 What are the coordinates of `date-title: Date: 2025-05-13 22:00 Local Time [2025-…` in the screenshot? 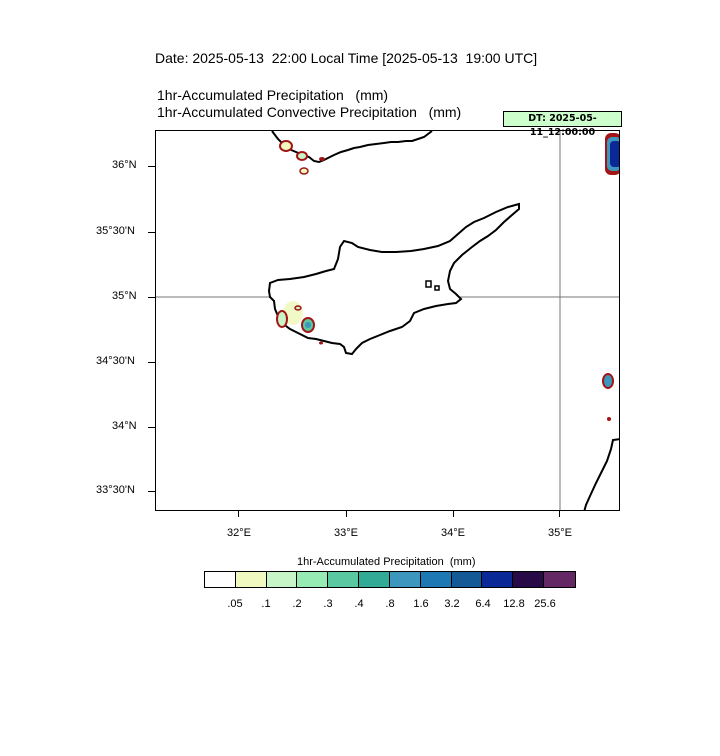 It's located at (346, 58).